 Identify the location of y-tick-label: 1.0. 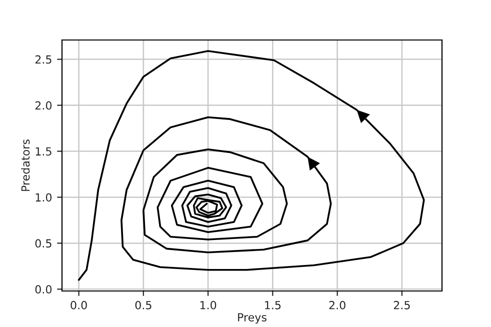
(44, 197).